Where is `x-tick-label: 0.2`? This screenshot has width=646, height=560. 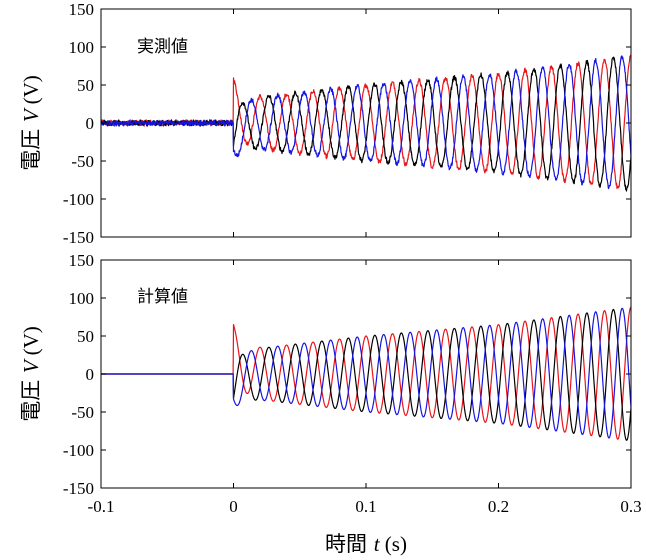 x-tick-label: 0.2 is located at coordinates (498, 506).